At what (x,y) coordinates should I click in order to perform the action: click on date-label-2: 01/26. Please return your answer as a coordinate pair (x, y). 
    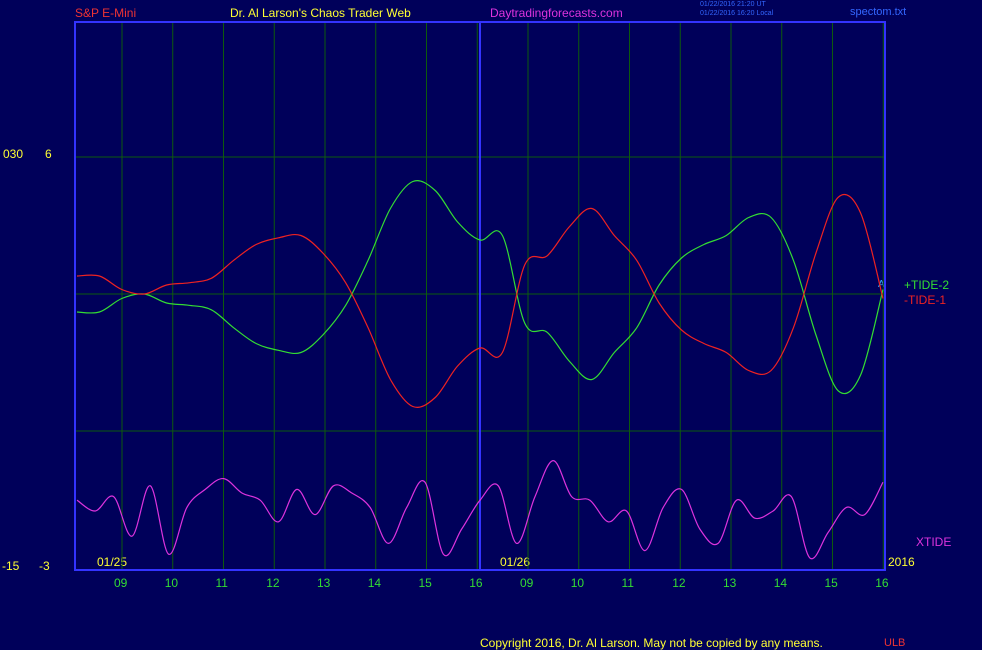
    Looking at the image, I should click on (515, 562).